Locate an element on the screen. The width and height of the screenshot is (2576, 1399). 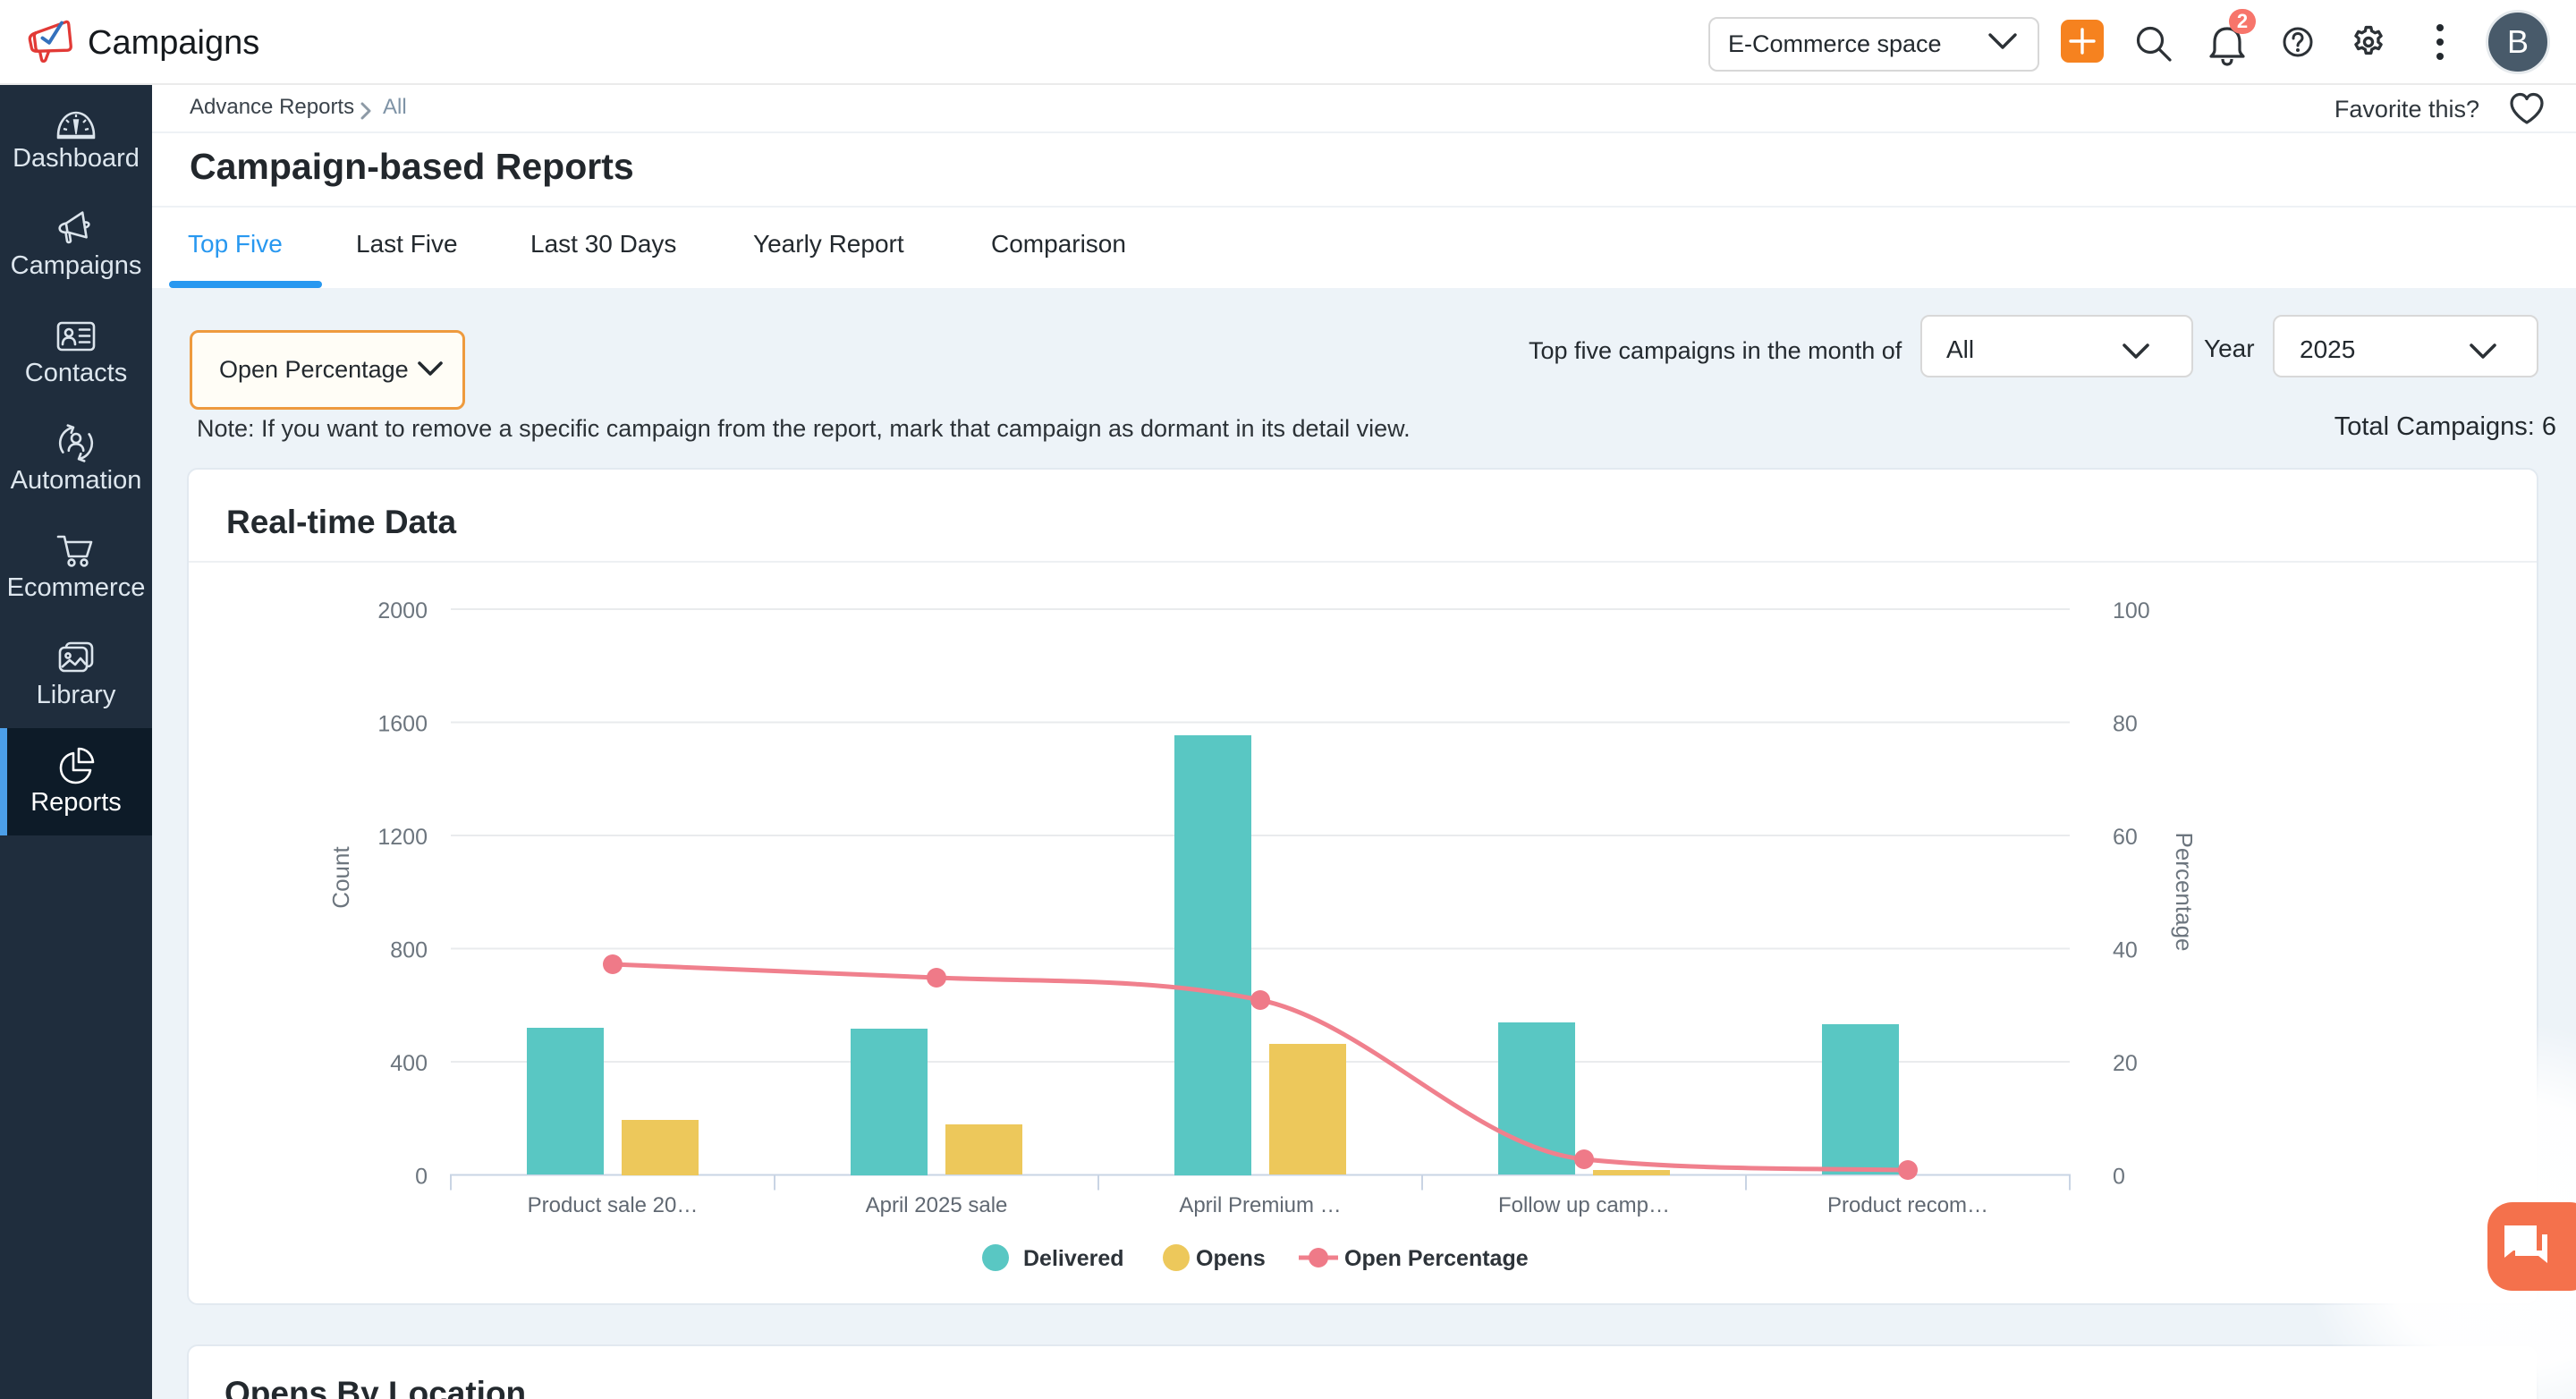
svg-text: Percentage is located at coordinates (2184, 892).